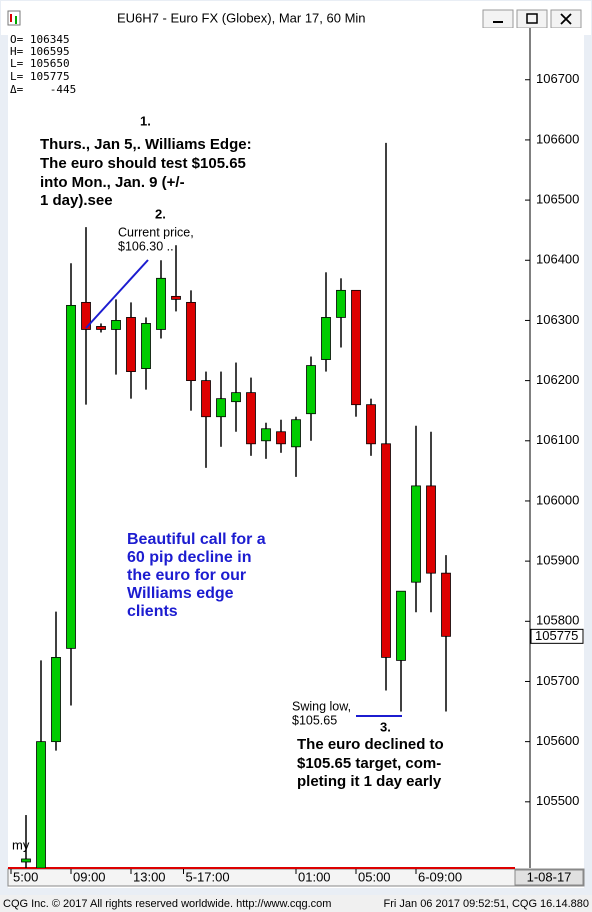 The width and height of the screenshot is (592, 912). Describe the element at coordinates (76, 200) in the screenshot. I see `annotation: 1 day).see` at that location.